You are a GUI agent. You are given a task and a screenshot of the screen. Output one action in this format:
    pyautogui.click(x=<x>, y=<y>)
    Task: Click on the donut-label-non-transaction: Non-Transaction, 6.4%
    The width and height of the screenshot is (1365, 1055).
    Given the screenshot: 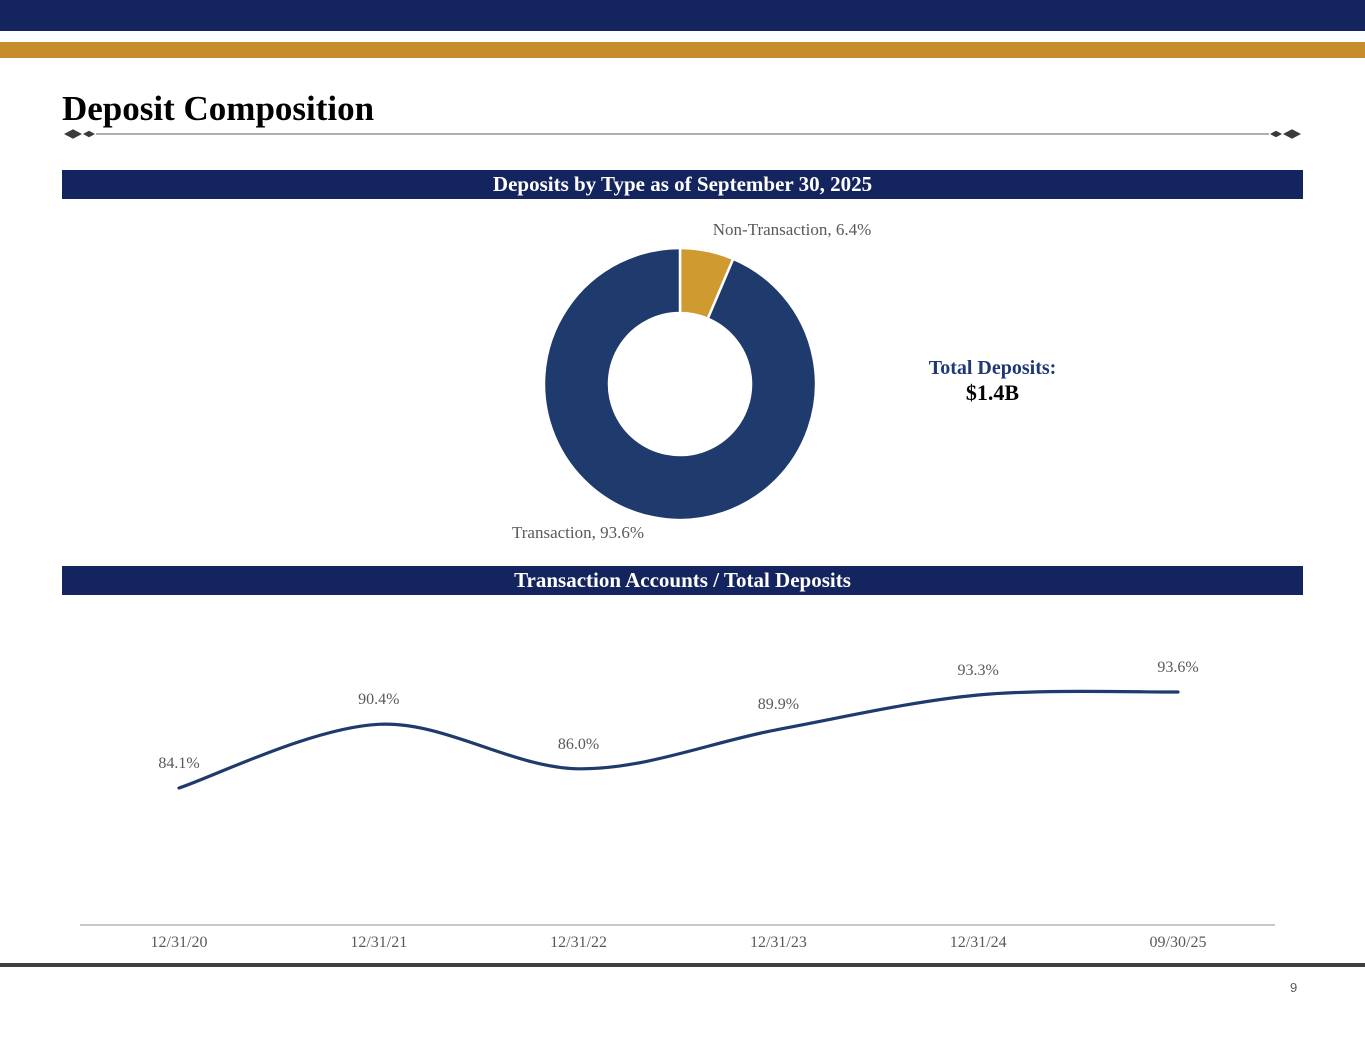 What is the action you would take?
    pyautogui.click(x=792, y=229)
    